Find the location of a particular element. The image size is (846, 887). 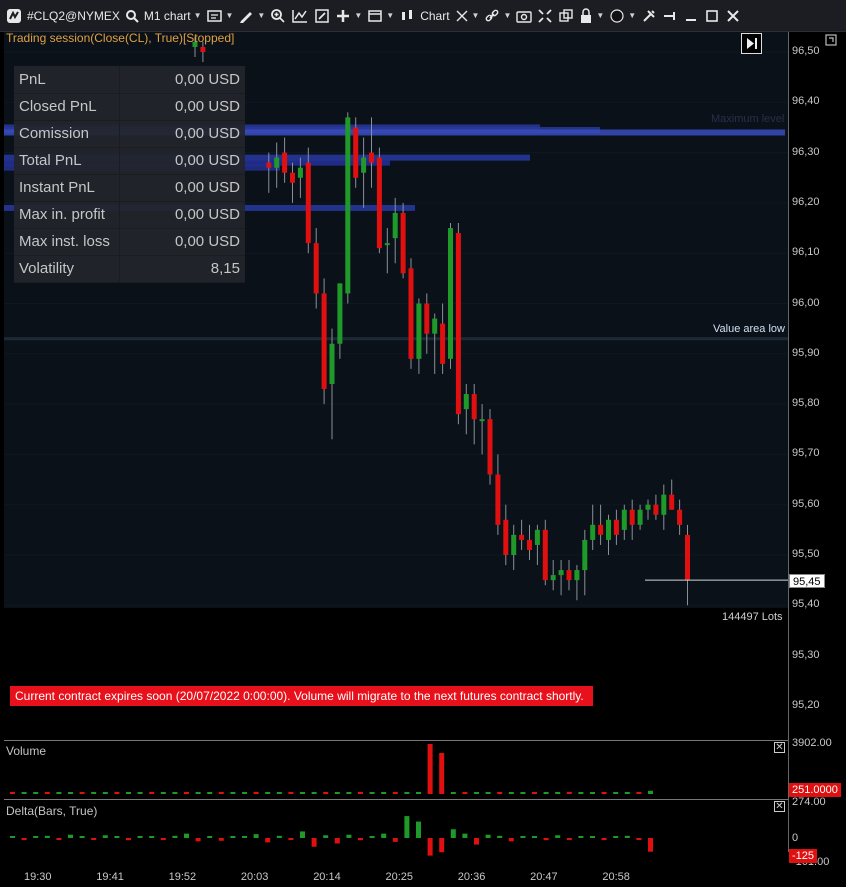

timeframe-selector: M1 chart ▼ is located at coordinates (173, 16).